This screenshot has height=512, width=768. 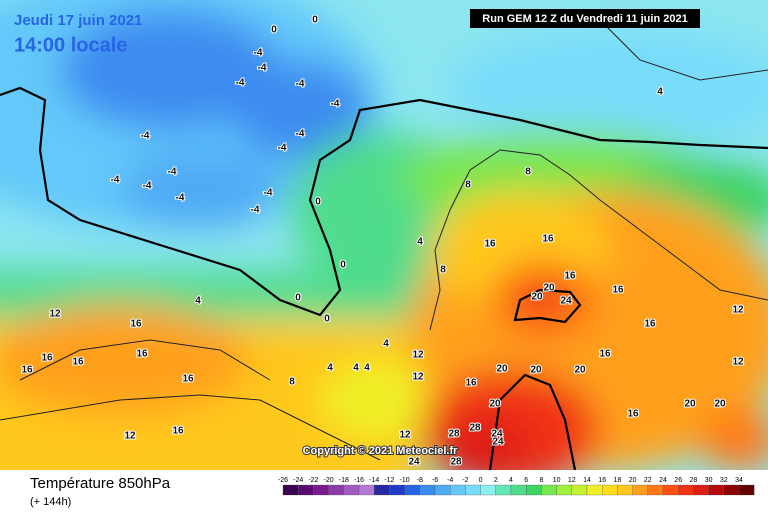 I want to click on copyright: Copyright © 2021 Meteociel.fr, so click(x=381, y=451).